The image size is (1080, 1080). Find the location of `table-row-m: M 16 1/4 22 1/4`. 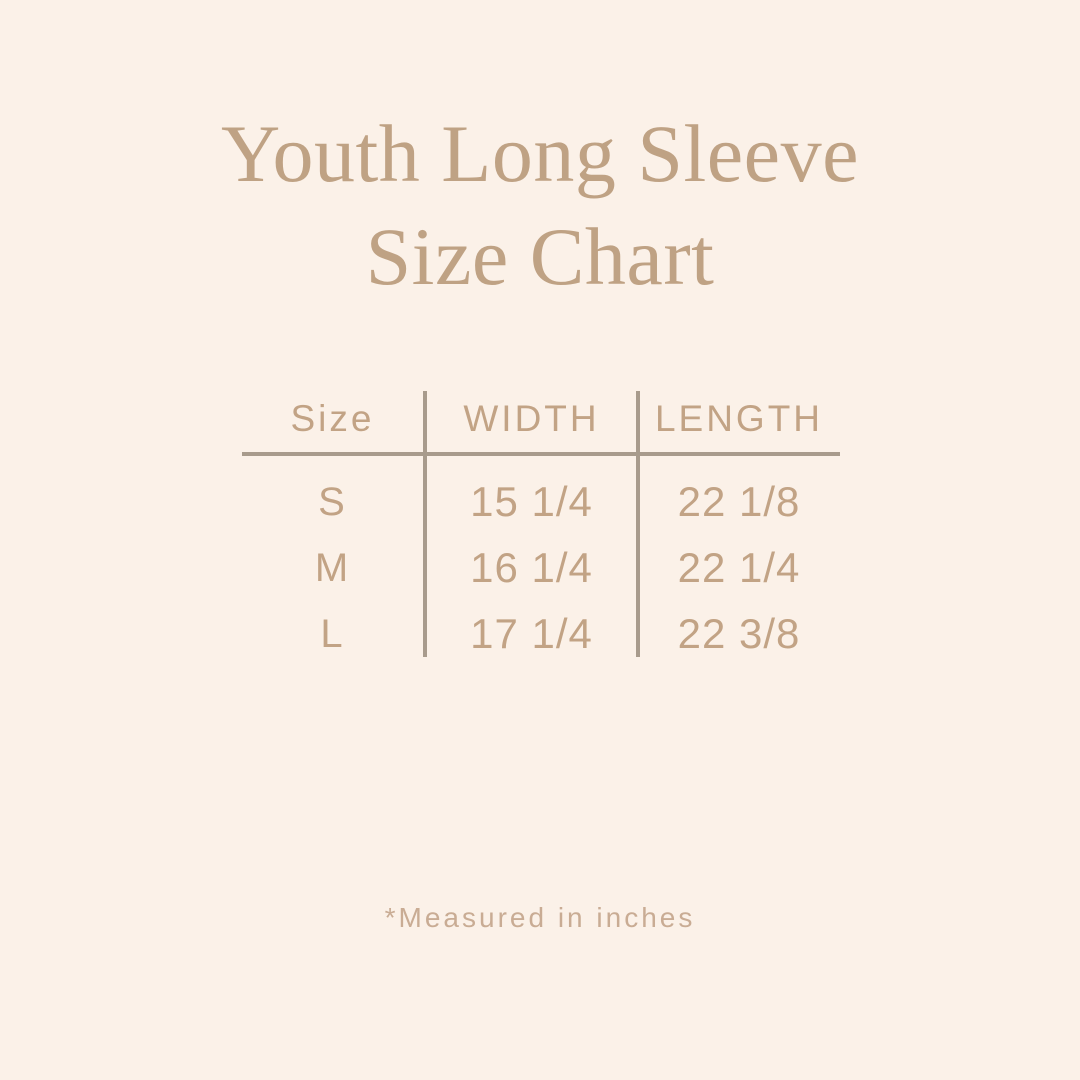

table-row-m: M 16 1/4 22 1/4 is located at coordinates (540, 568).